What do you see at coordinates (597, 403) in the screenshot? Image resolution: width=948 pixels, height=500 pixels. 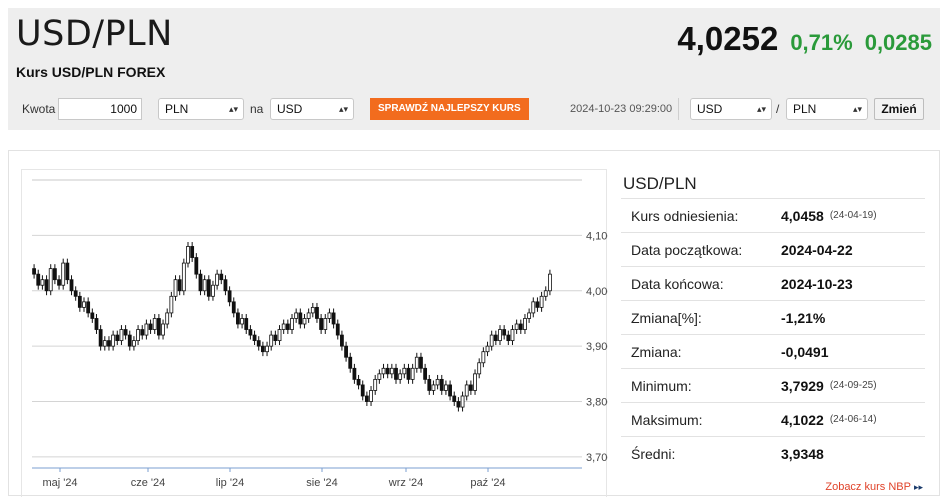 I see `y-tick-label: 3,8000` at bounding box center [597, 403].